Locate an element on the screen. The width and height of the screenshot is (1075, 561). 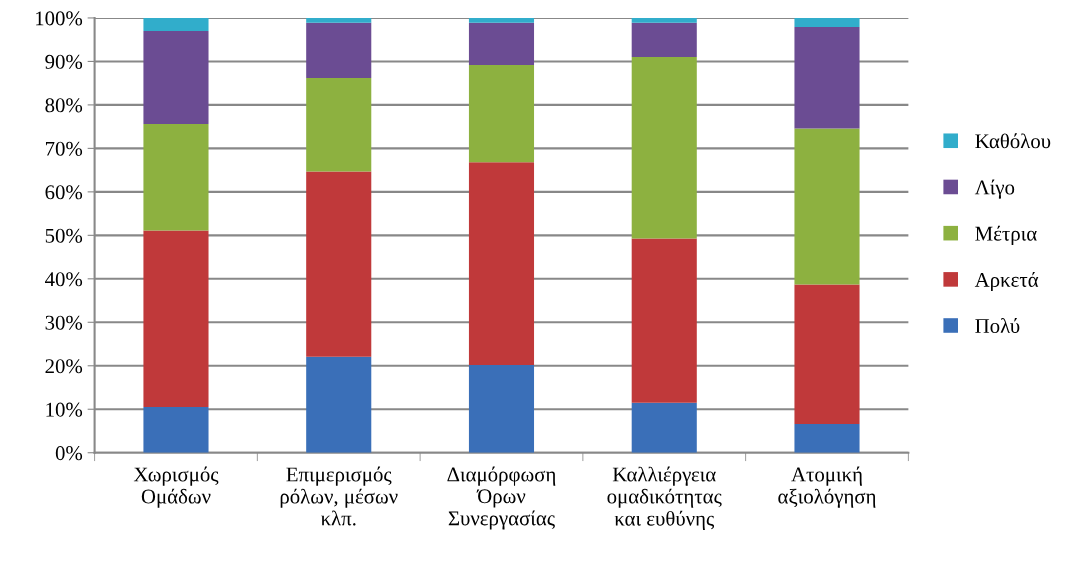
x-tick-label: Διαμόρφωση Όρων Συνεργασίας is located at coordinates (501, 498).